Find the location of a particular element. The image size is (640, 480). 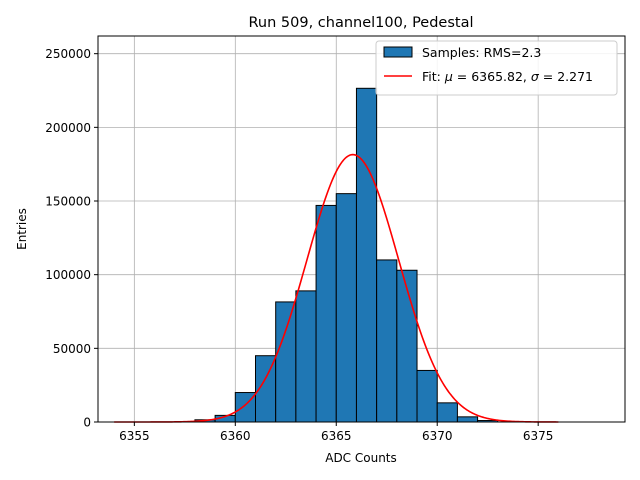

y-tick-label: 150000 is located at coordinates (68, 202).